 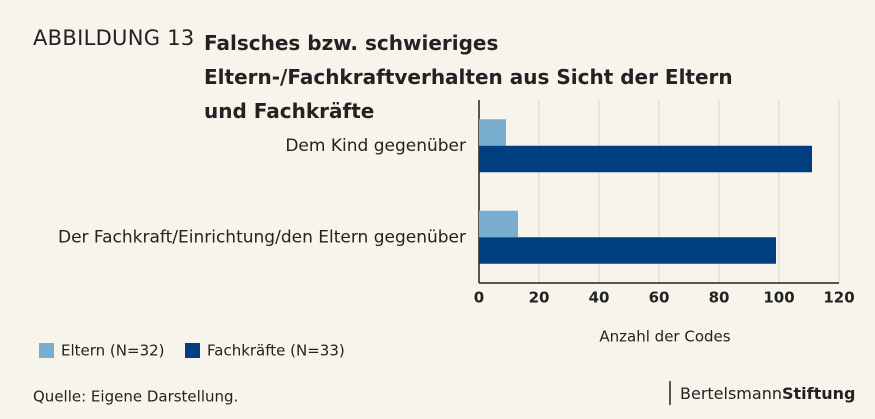 What do you see at coordinates (819, 393) in the screenshot?
I see `brand-part: Stiftung` at bounding box center [819, 393].